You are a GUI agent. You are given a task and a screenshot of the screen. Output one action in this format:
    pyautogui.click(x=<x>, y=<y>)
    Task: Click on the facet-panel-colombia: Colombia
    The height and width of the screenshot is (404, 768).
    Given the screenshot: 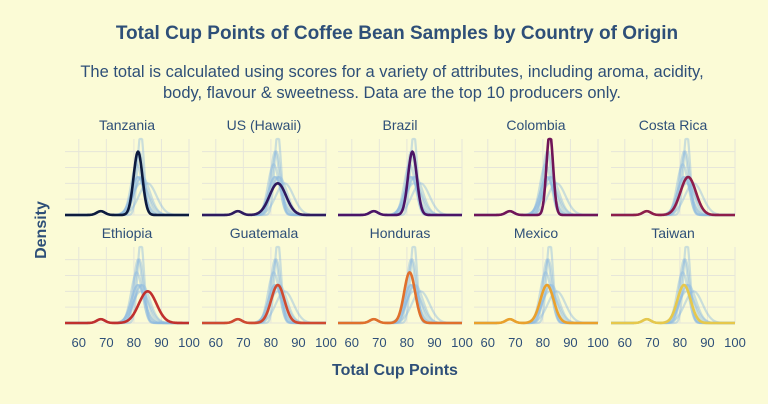 What is the action you would take?
    pyautogui.click(x=536, y=167)
    